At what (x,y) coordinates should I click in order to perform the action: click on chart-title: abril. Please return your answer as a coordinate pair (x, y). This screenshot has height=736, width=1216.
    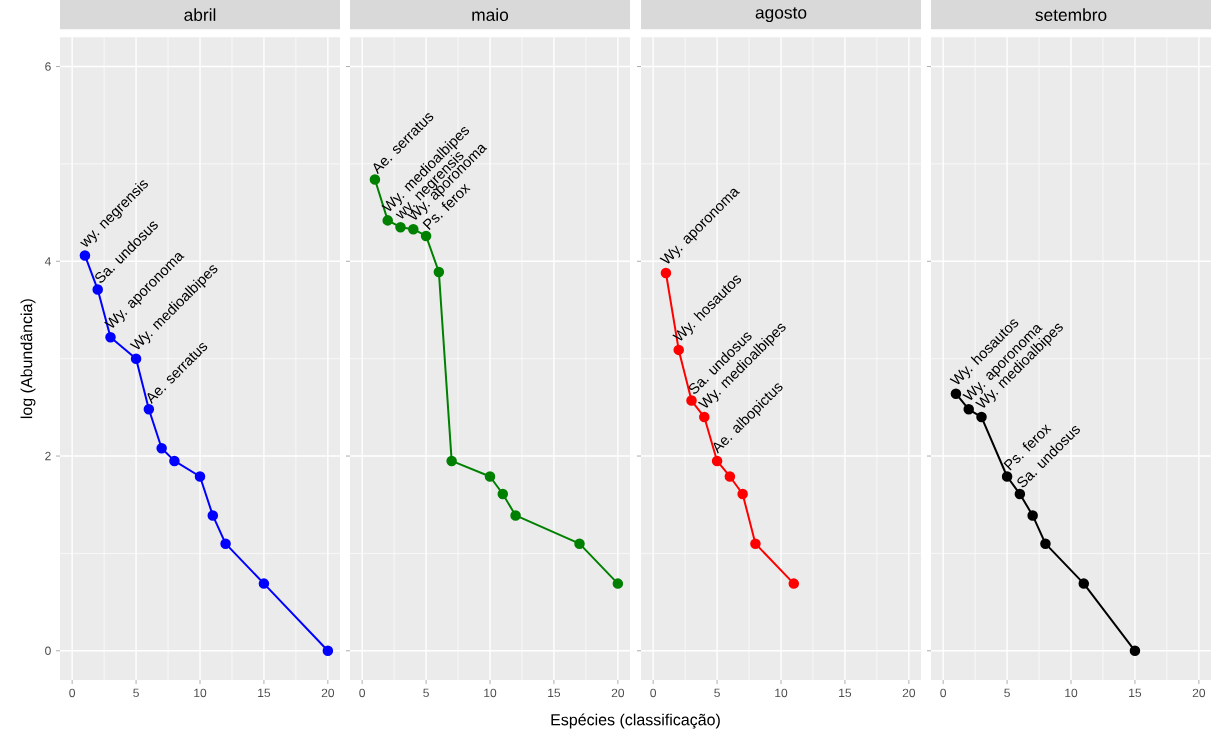
    Looking at the image, I should click on (200, 15).